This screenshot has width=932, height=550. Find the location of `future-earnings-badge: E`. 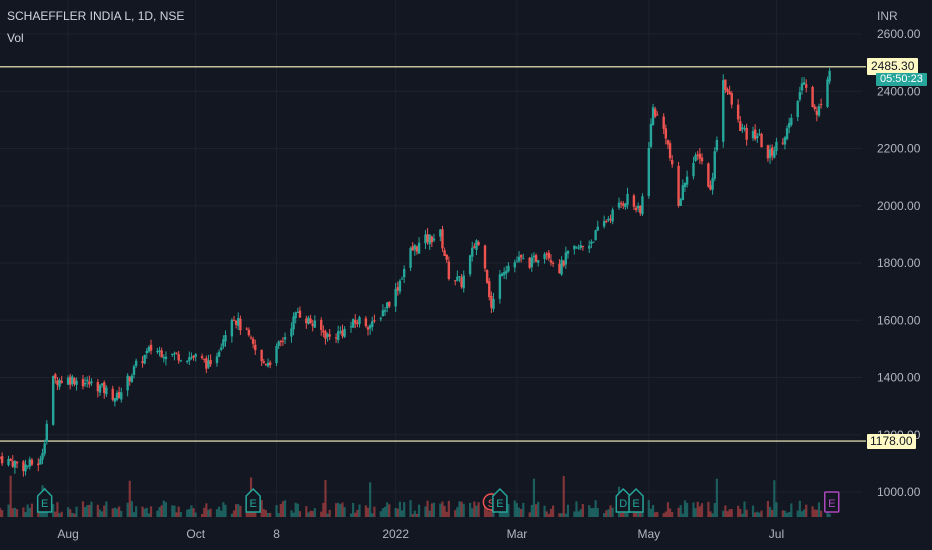

future-earnings-badge: E is located at coordinates (831, 502).